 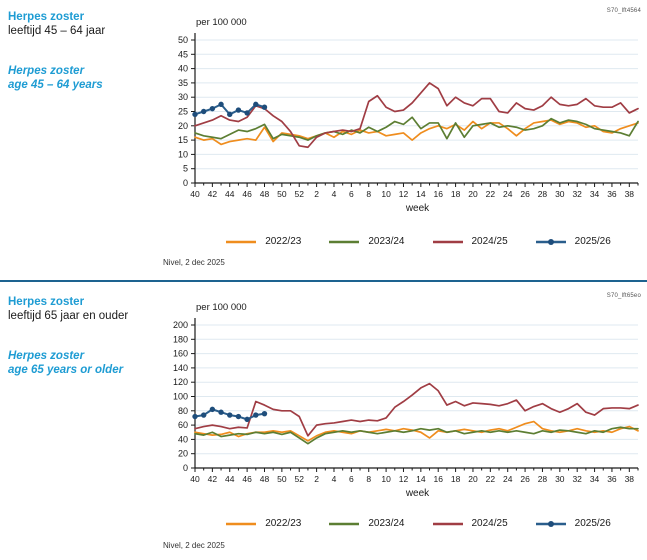 What do you see at coordinates (469, 523) in the screenshot?
I see `legend-item-2024-25: 2024/25` at bounding box center [469, 523].